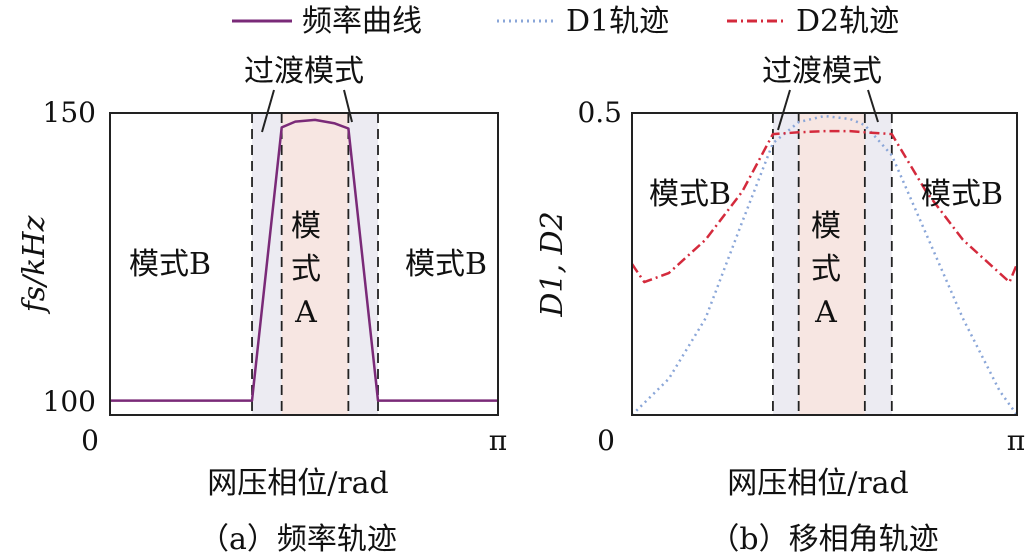 The image size is (1028, 558). I want to click on panel-b-x-axis-label: 网压相位/rad, so click(818, 483).